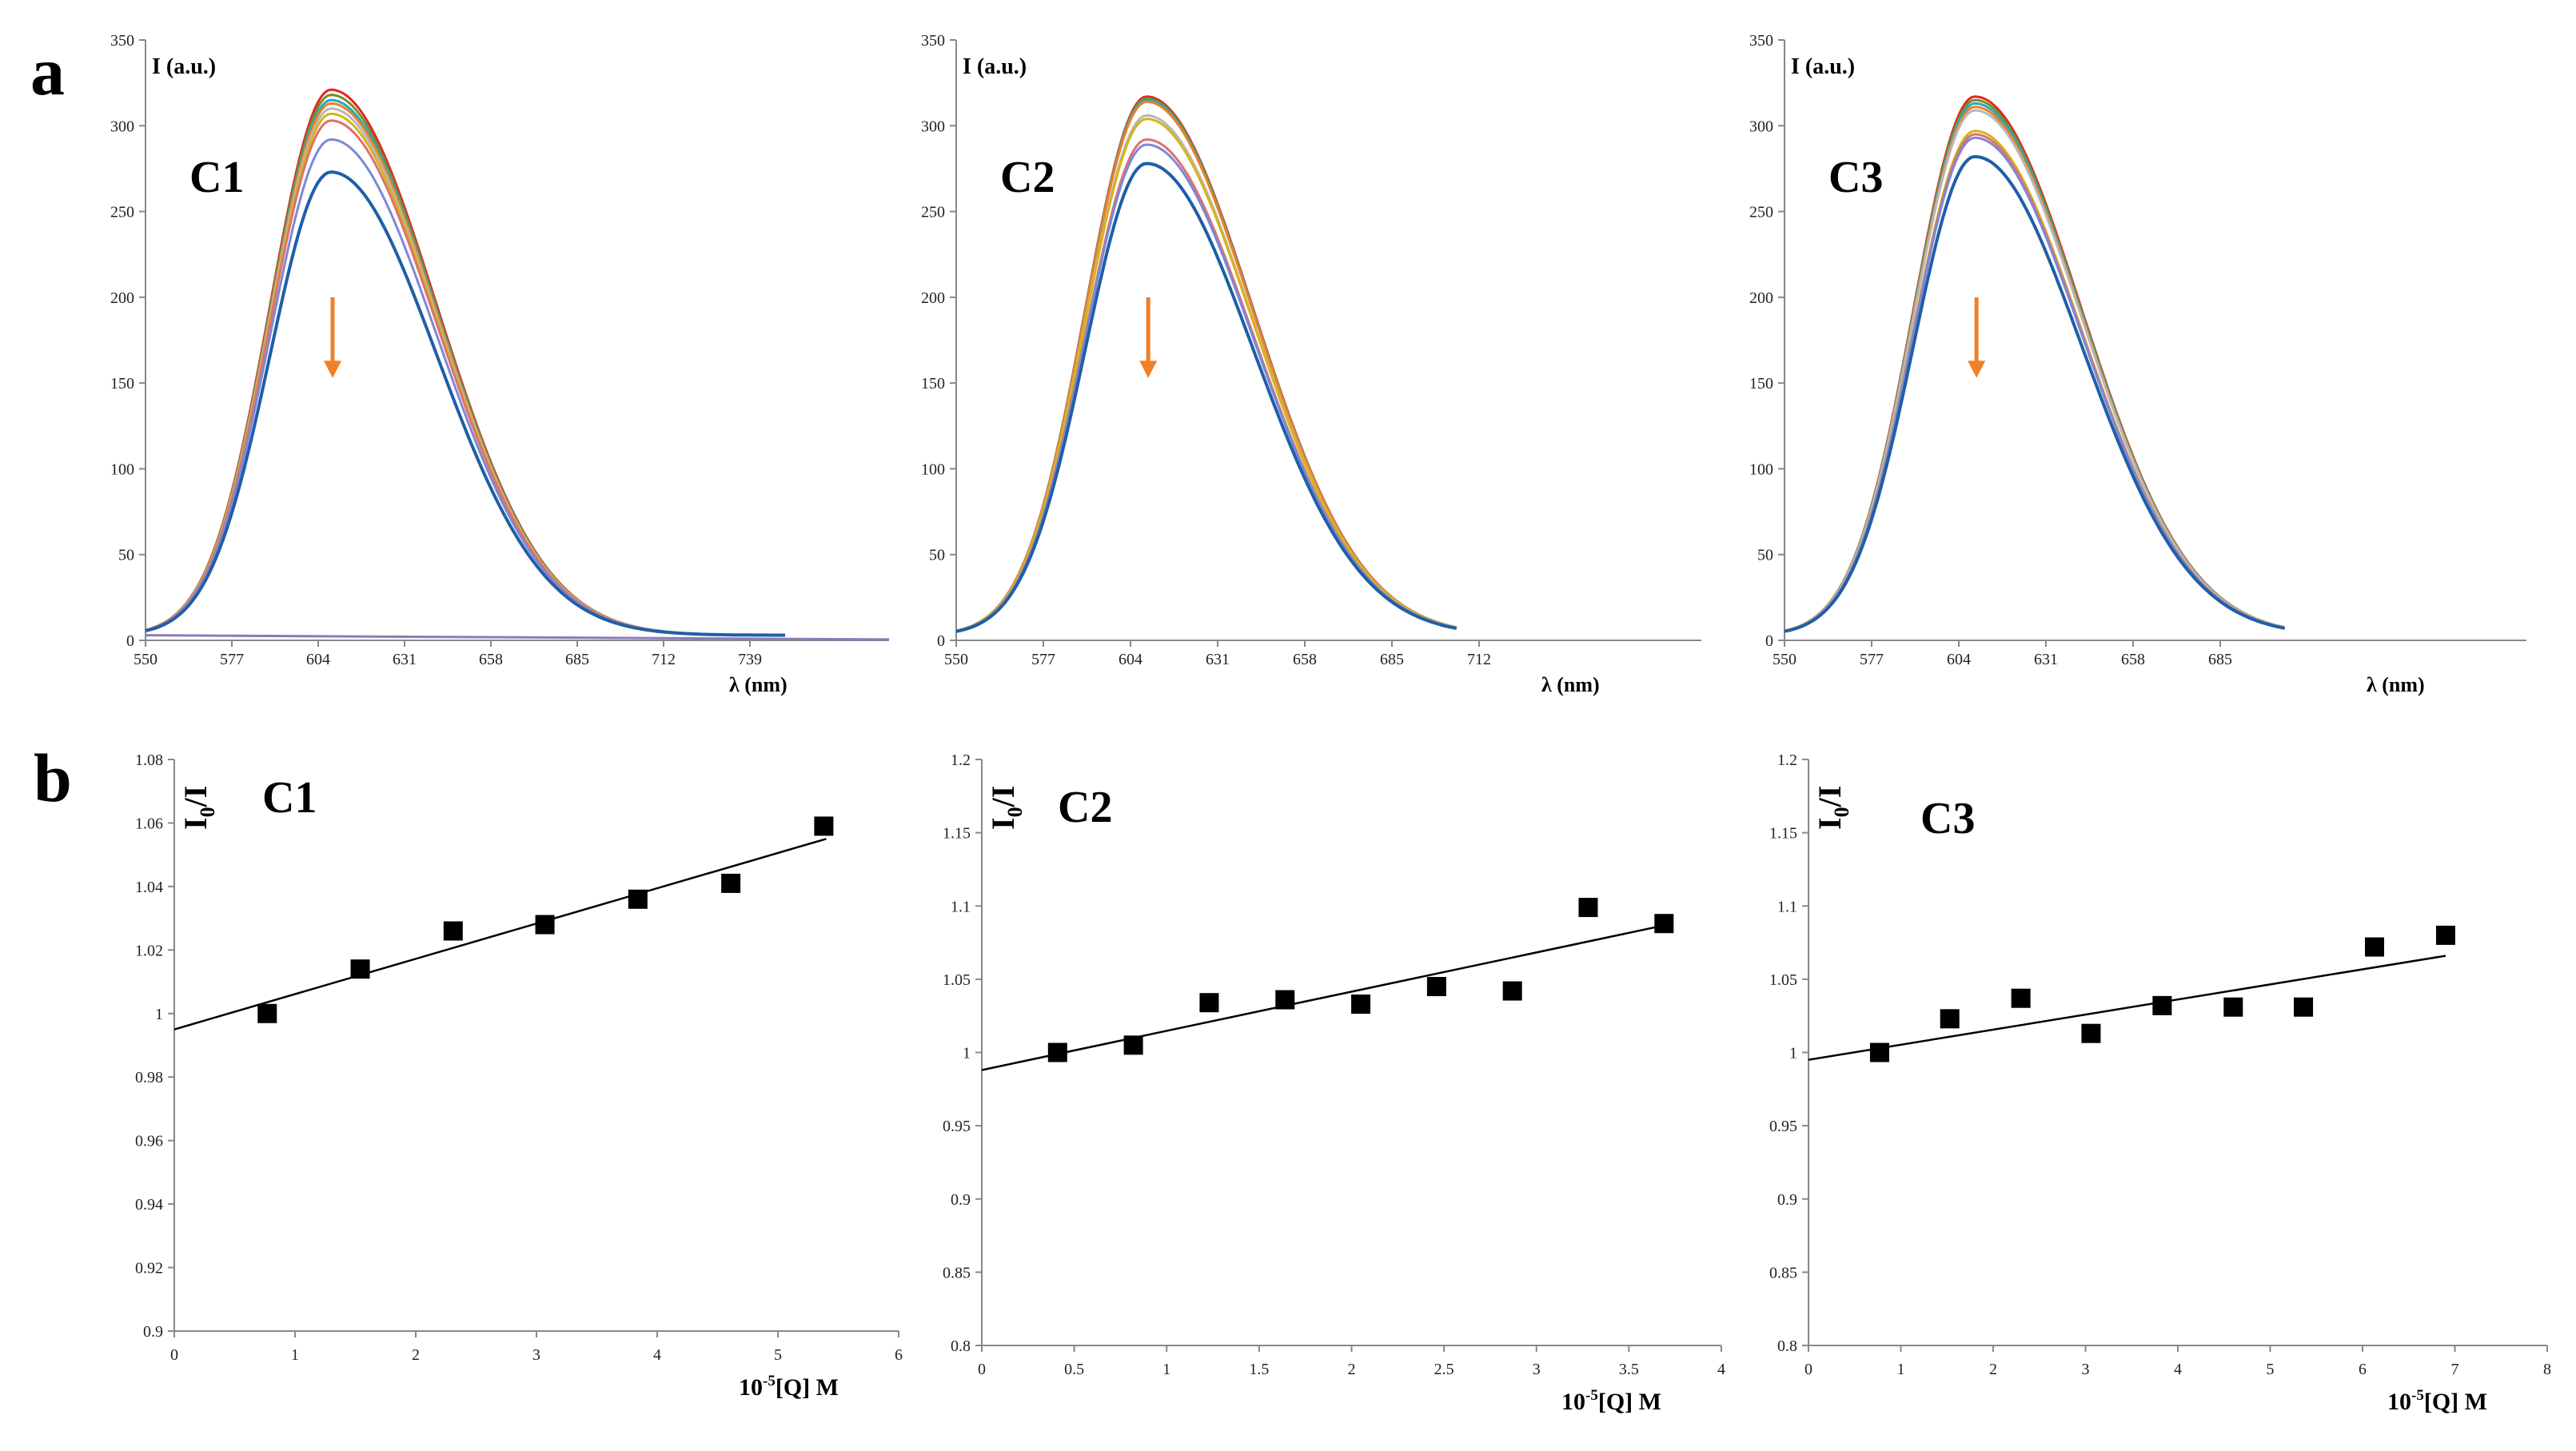  What do you see at coordinates (577, 659) in the screenshot?
I see `x-tick-label: 685` at bounding box center [577, 659].